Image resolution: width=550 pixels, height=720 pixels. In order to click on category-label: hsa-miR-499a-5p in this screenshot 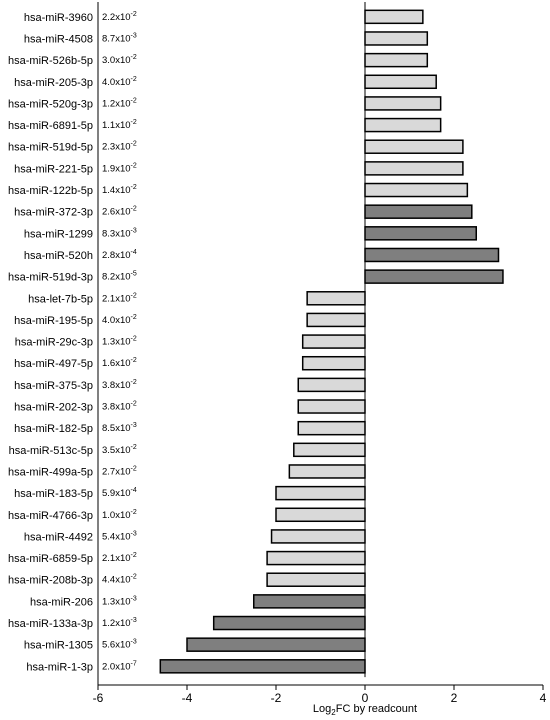, I will do `click(50, 472)`.